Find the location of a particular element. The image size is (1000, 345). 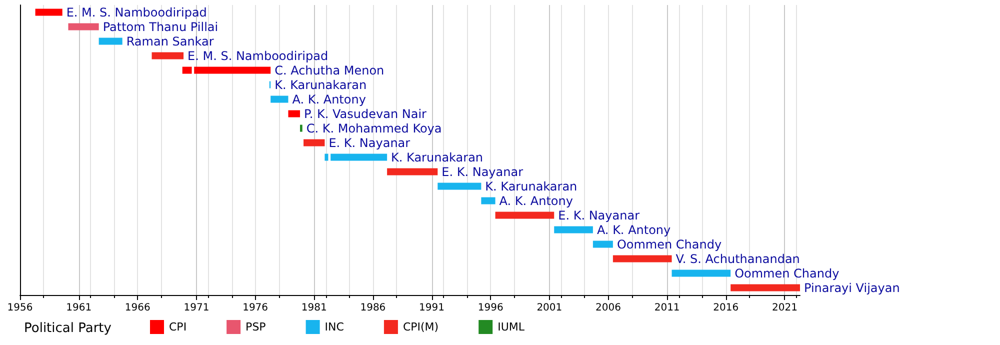

data-label: V. S. Achuthanandan is located at coordinates (738, 259).